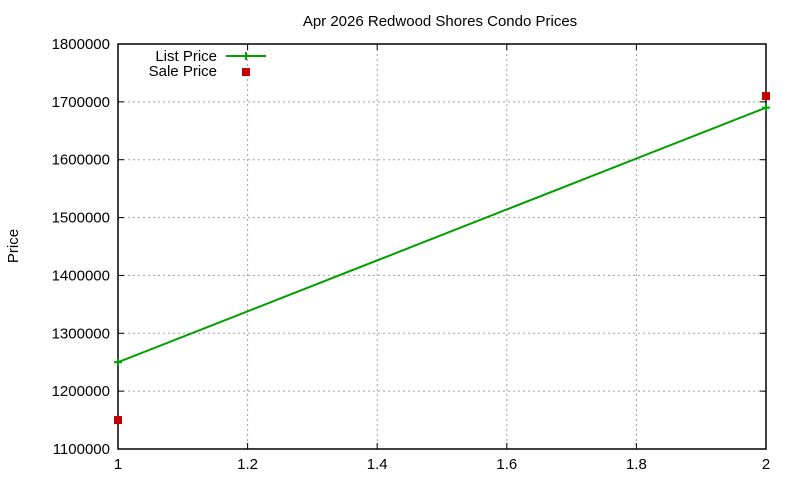  I want to click on y-tick-label: 1500000, so click(81, 218).